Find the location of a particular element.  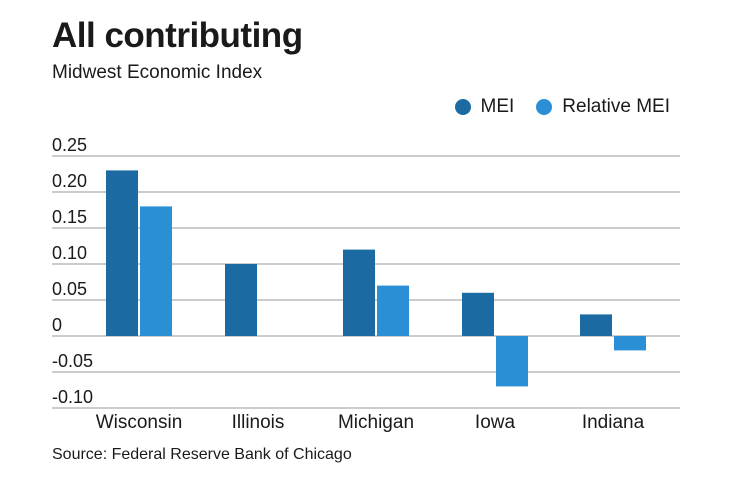

legend-marker-relative-mei is located at coordinates (544, 107).